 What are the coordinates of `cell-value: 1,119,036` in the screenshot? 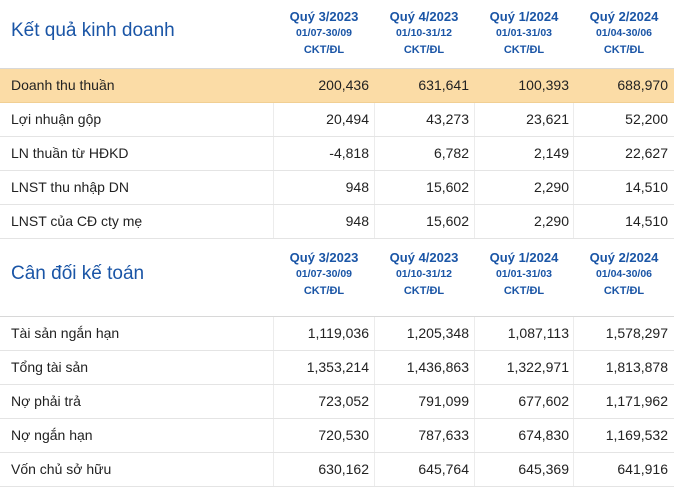 It's located at (338, 333).